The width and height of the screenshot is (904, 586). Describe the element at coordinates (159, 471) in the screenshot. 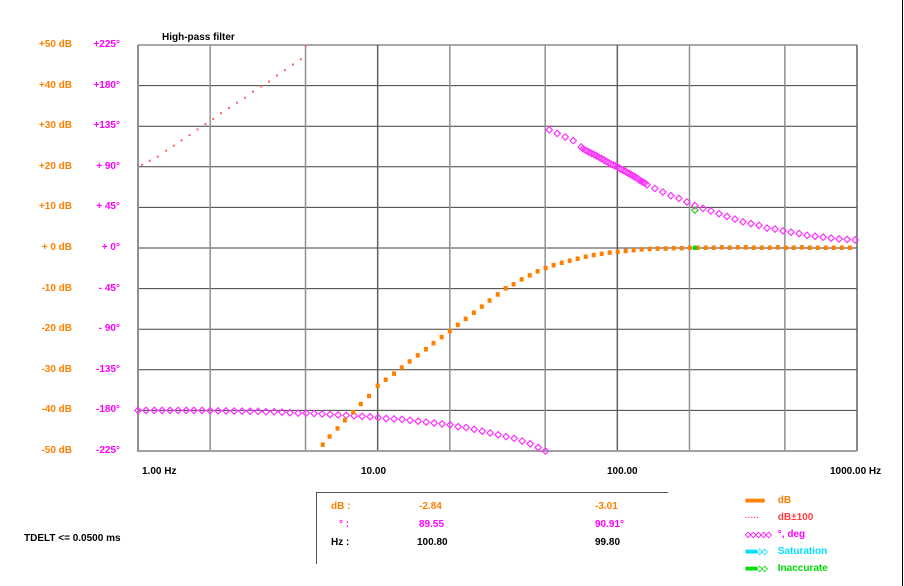

I see `x-label-1hz: 1.00 Hz` at that location.